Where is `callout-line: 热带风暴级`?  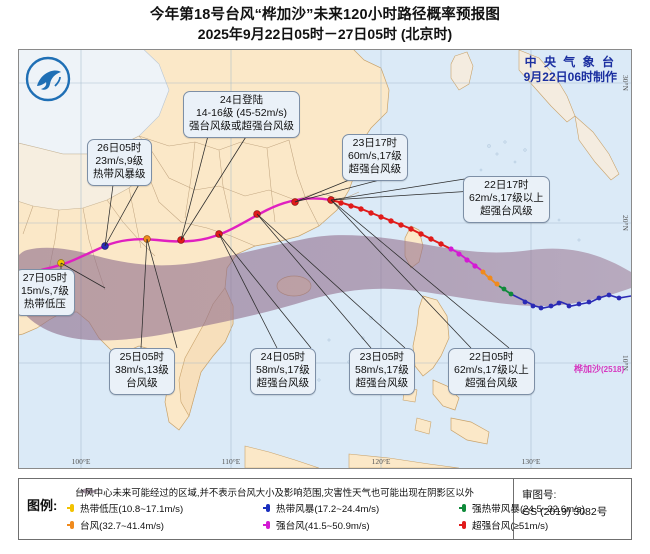 callout-line: 热带风暴级 is located at coordinates (119, 174).